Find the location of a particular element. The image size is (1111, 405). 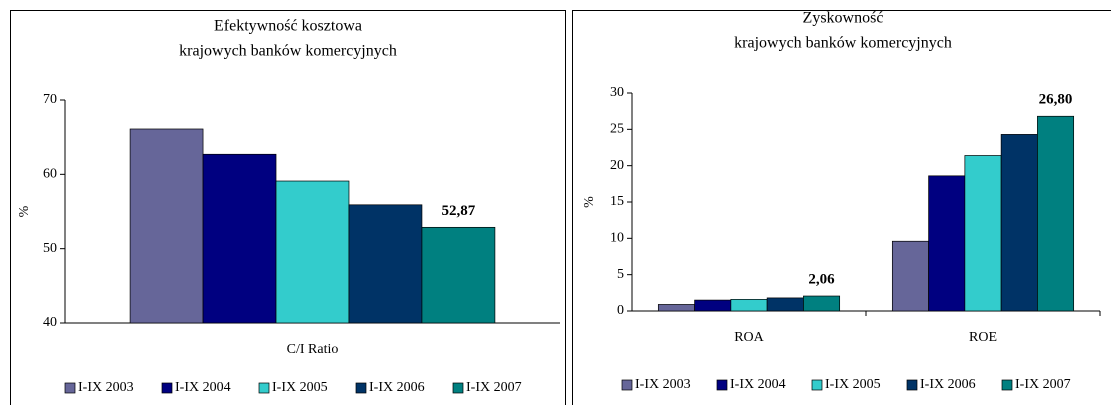

y-tick-label: 15 is located at coordinates (617, 201).